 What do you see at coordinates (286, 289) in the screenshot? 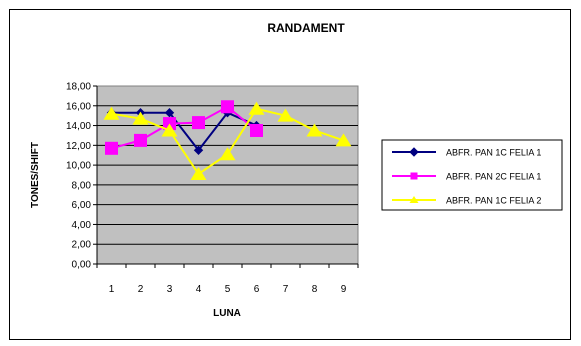
I see `x-tick-label: 7` at bounding box center [286, 289].